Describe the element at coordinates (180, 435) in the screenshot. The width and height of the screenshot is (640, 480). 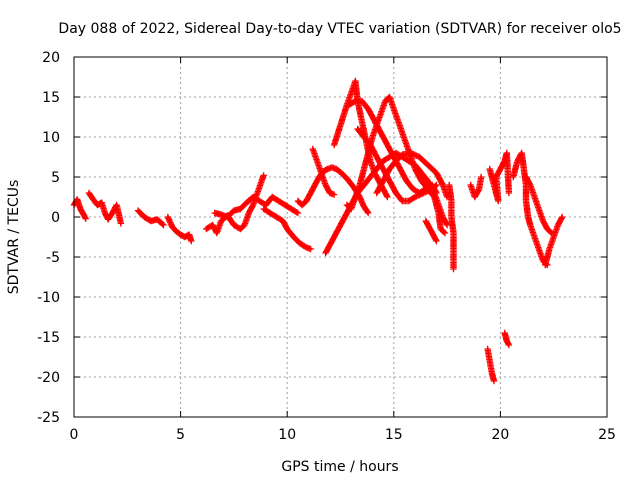
I see `x-tick-label: 5` at that location.